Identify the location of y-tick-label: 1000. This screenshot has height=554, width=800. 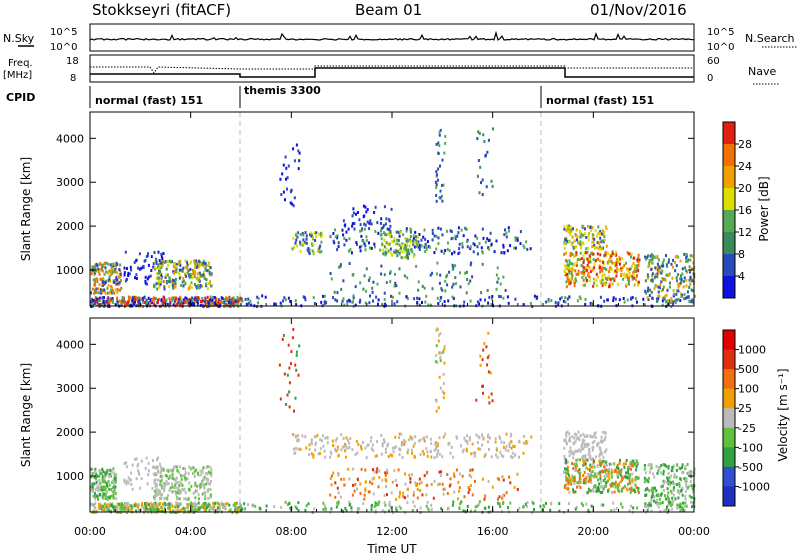
(70, 476).